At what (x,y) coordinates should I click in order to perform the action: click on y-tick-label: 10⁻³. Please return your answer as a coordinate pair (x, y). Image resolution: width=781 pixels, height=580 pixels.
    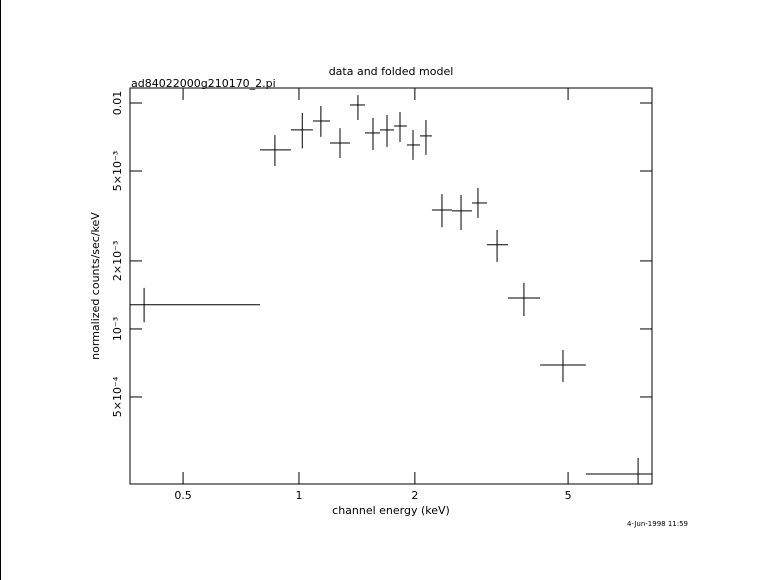
    Looking at the image, I should click on (117, 329).